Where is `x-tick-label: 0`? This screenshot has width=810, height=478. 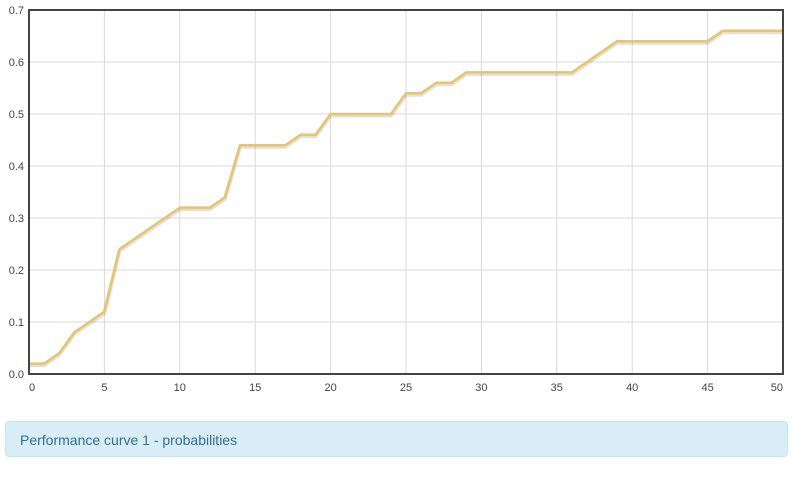 x-tick-label: 0 is located at coordinates (32, 388).